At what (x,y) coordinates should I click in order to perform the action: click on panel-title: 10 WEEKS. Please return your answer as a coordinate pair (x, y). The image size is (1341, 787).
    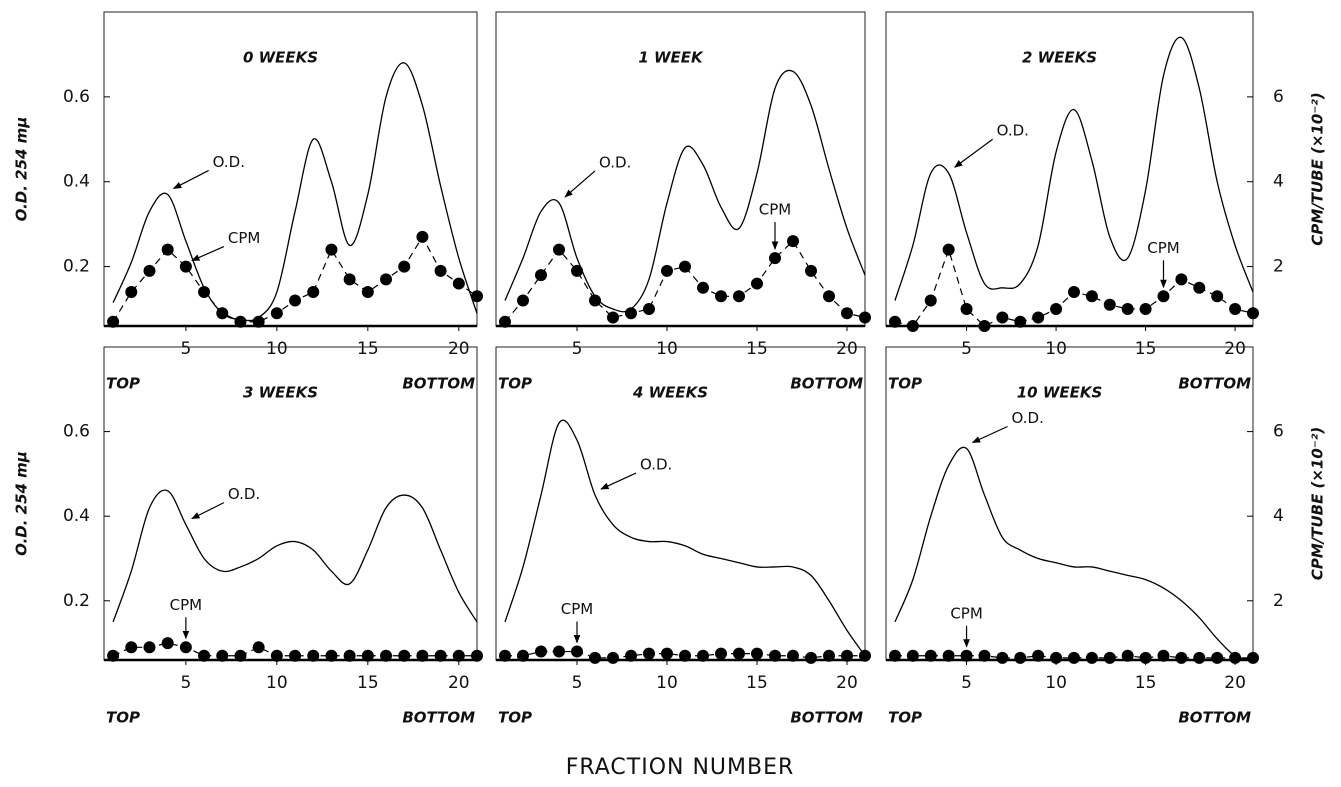
    Looking at the image, I should click on (1060, 393).